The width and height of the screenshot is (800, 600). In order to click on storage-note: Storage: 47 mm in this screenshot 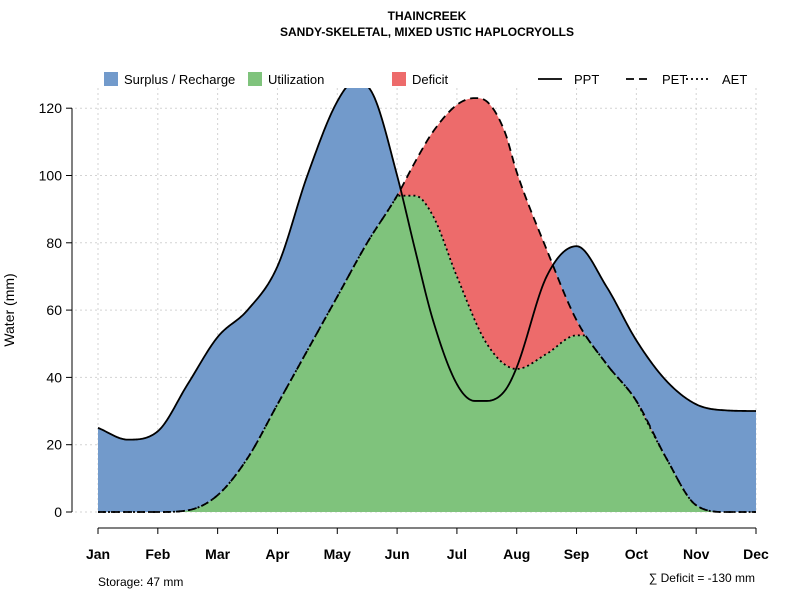, I will do `click(140, 582)`.